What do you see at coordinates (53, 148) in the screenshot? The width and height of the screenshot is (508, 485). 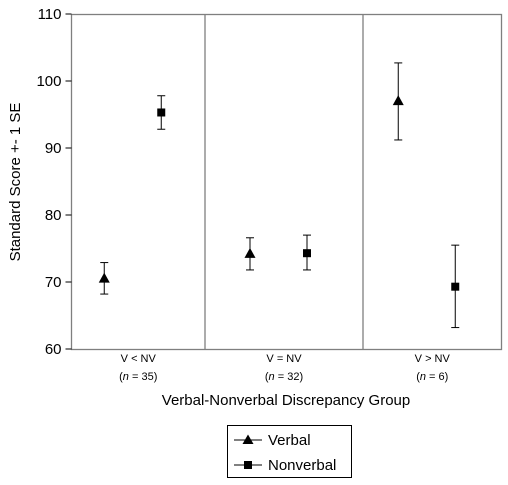 I see `y-tick-label: 90` at bounding box center [53, 148].